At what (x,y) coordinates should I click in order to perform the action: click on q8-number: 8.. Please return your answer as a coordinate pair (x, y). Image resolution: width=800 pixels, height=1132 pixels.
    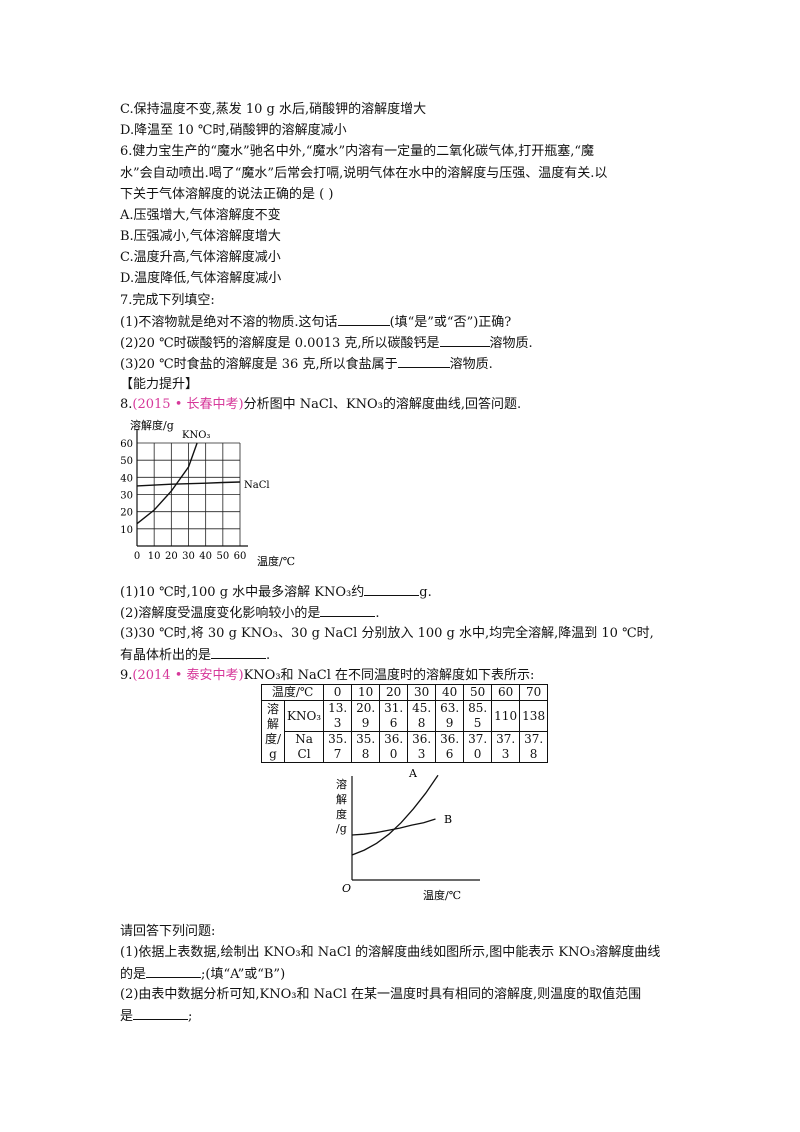
    Looking at the image, I should click on (126, 404).